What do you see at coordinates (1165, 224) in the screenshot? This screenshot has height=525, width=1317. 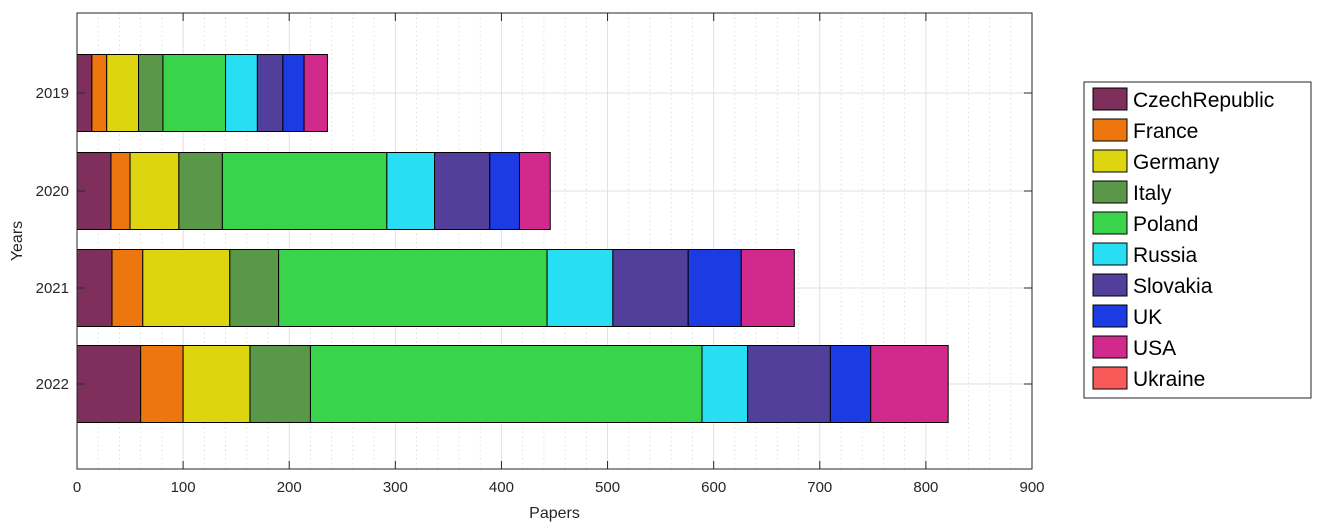 I see `legend-label-poland: Poland` at bounding box center [1165, 224].